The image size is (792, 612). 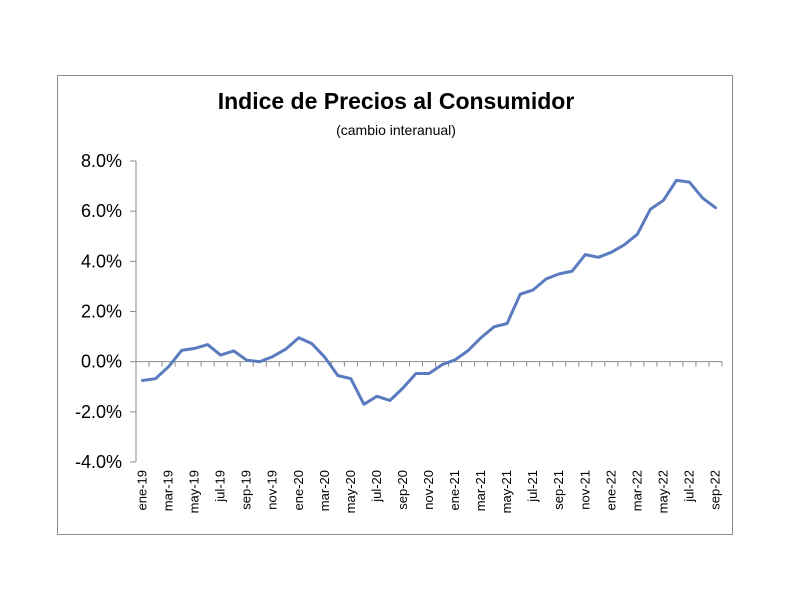 I want to click on x-tick-label: nov-19, so click(x=272, y=490).